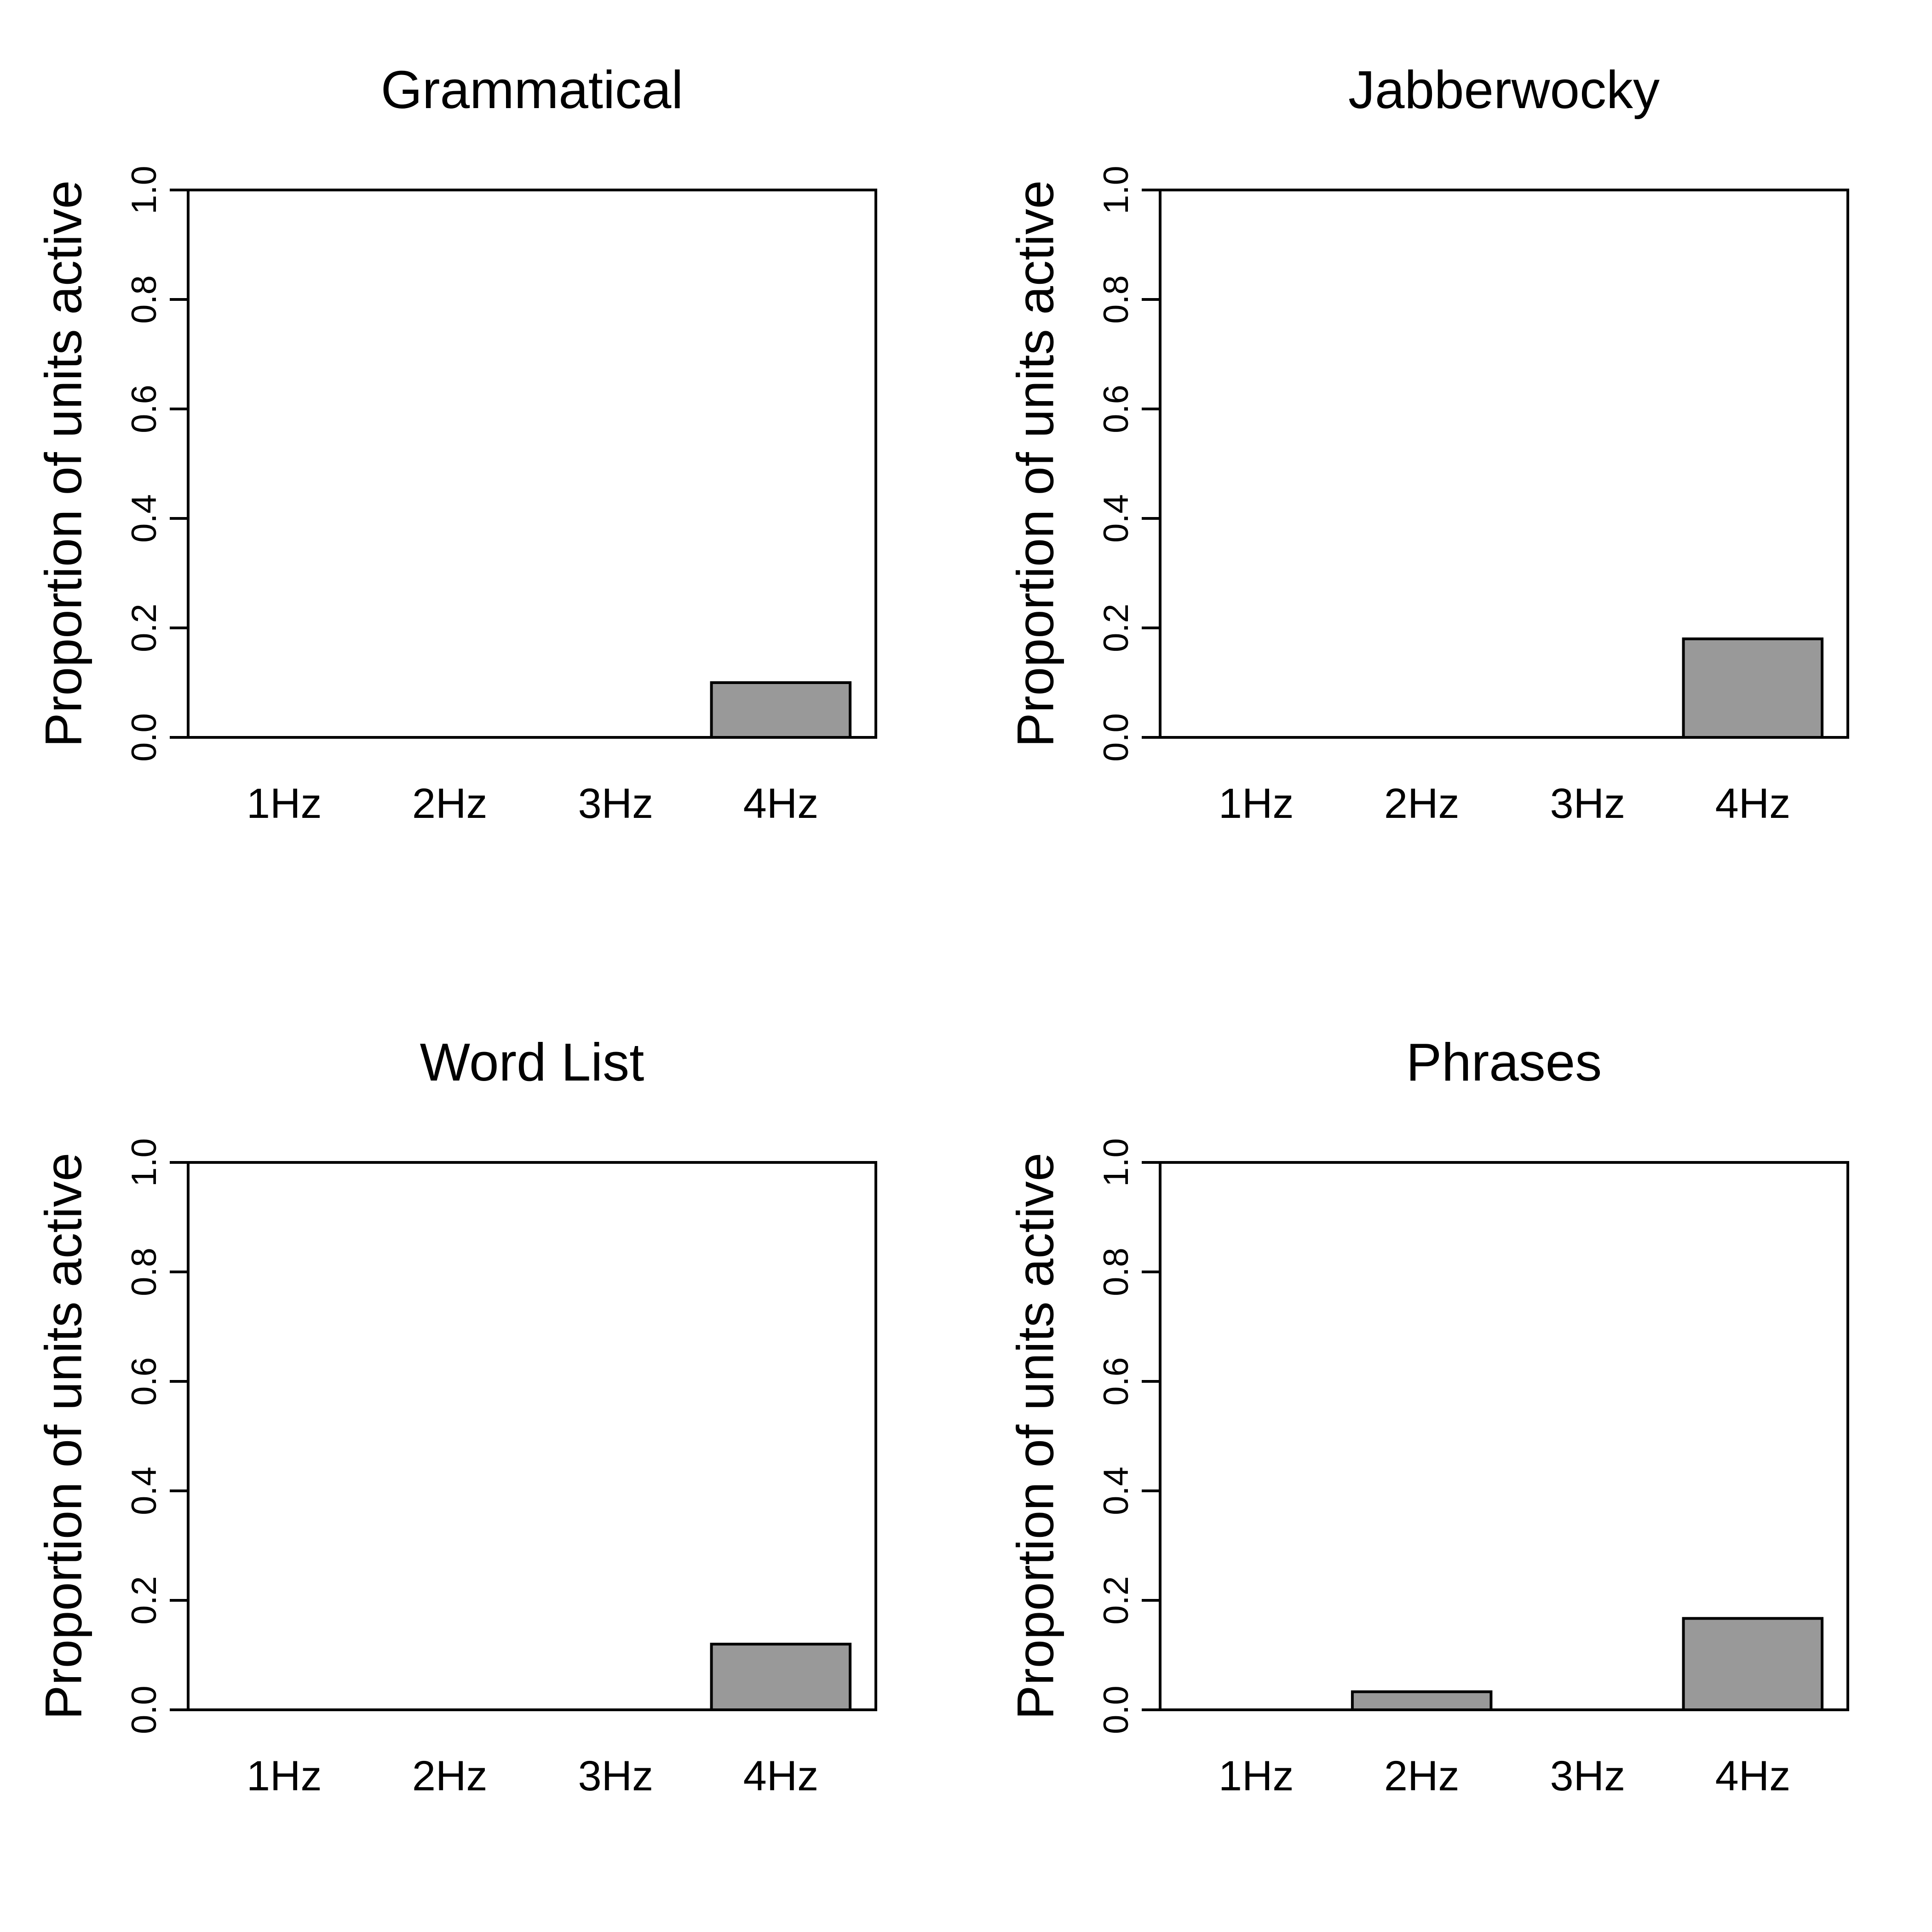 The height and width of the screenshot is (1932, 1932). What do you see at coordinates (532, 90) in the screenshot?
I see `panel-title: Grammatical` at bounding box center [532, 90].